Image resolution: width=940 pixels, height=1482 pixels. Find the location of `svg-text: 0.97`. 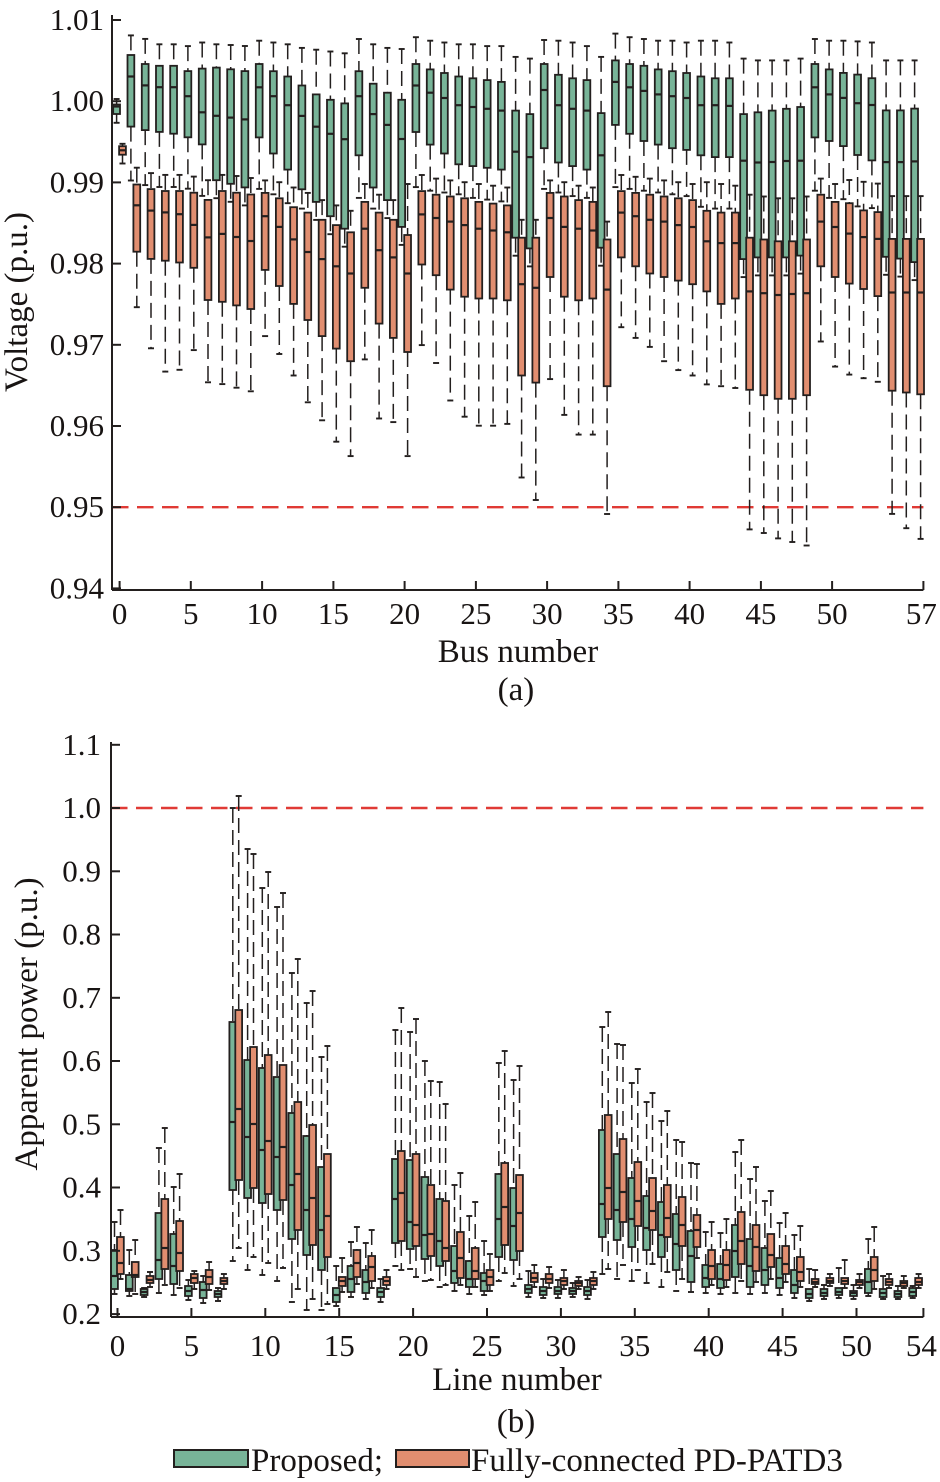

svg-text: 0.97 is located at coordinates (77, 344).